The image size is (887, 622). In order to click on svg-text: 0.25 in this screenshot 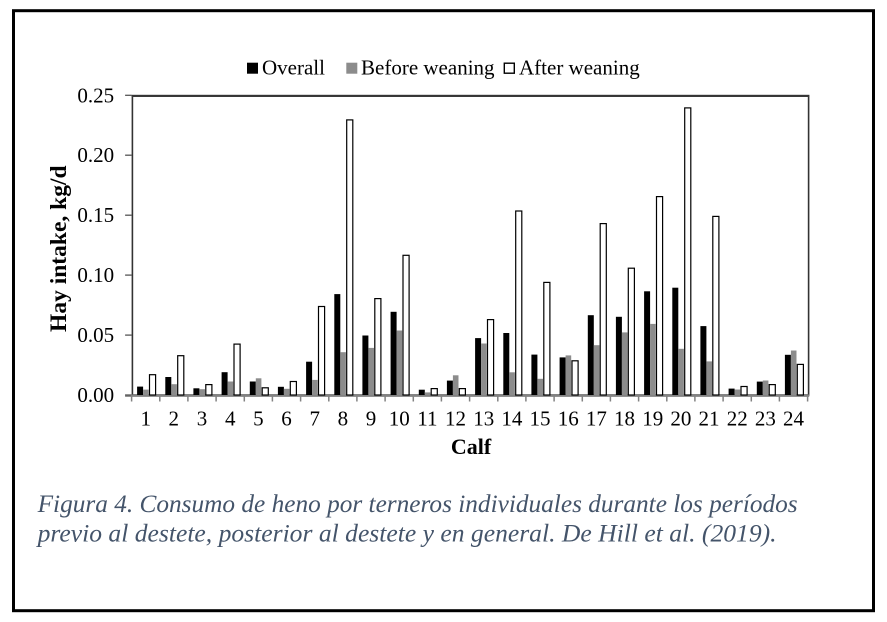, I will do `click(95, 95)`.